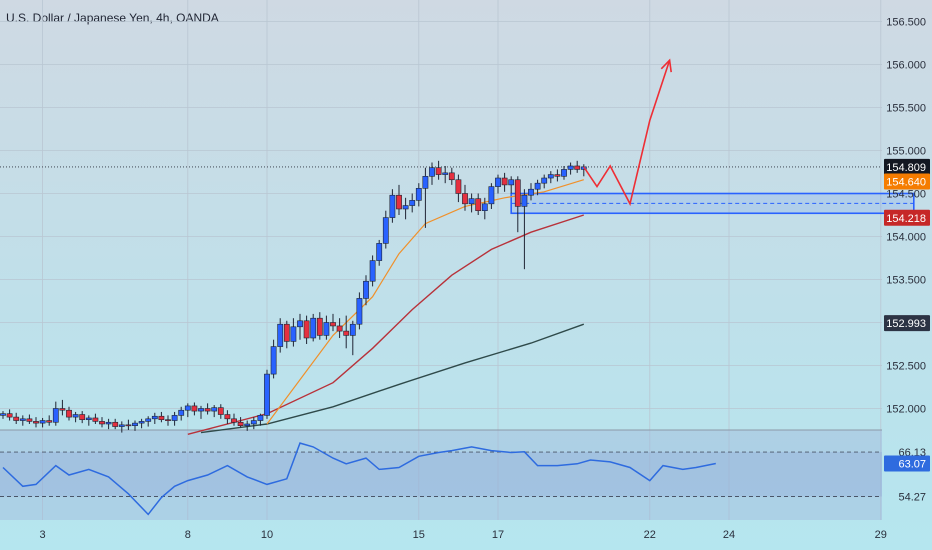  Describe the element at coordinates (650, 535) in the screenshot. I see `x-tick-label: 22` at that location.